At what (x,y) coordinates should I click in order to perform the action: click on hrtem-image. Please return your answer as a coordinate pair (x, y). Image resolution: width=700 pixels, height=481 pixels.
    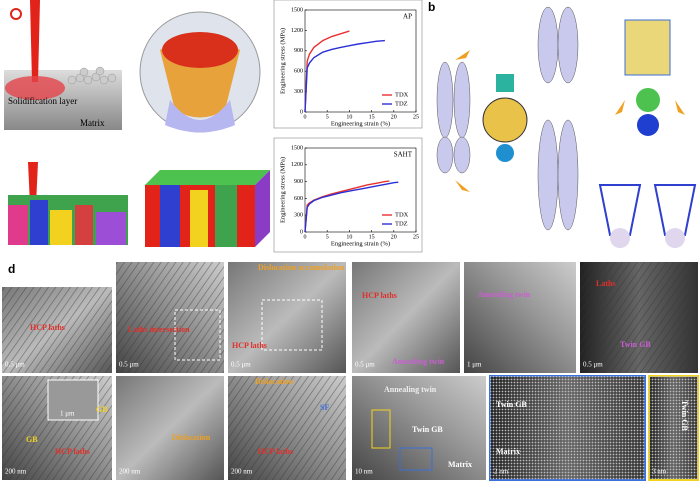
    Looking at the image, I should click on (419, 428).